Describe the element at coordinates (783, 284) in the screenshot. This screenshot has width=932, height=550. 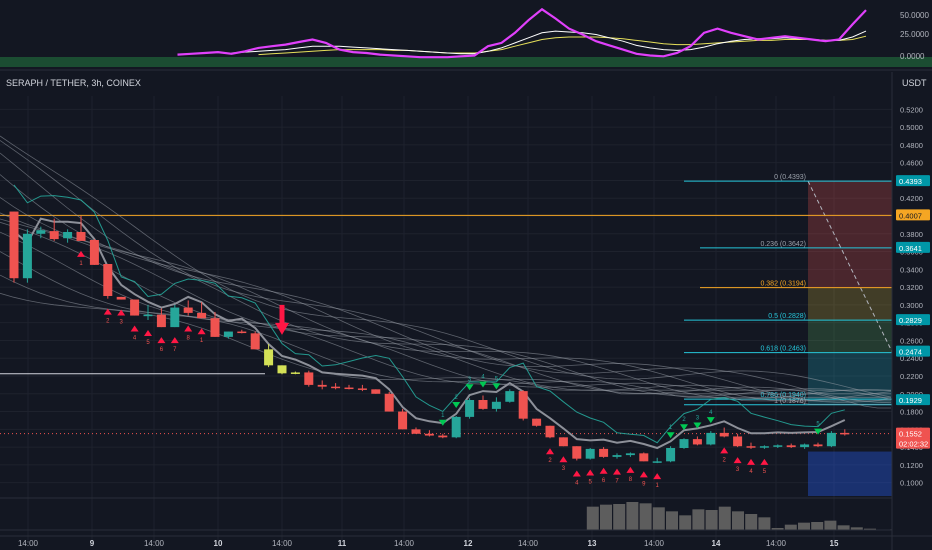
I see `fib-level-label: 0.382 (0.3194)` at that location.